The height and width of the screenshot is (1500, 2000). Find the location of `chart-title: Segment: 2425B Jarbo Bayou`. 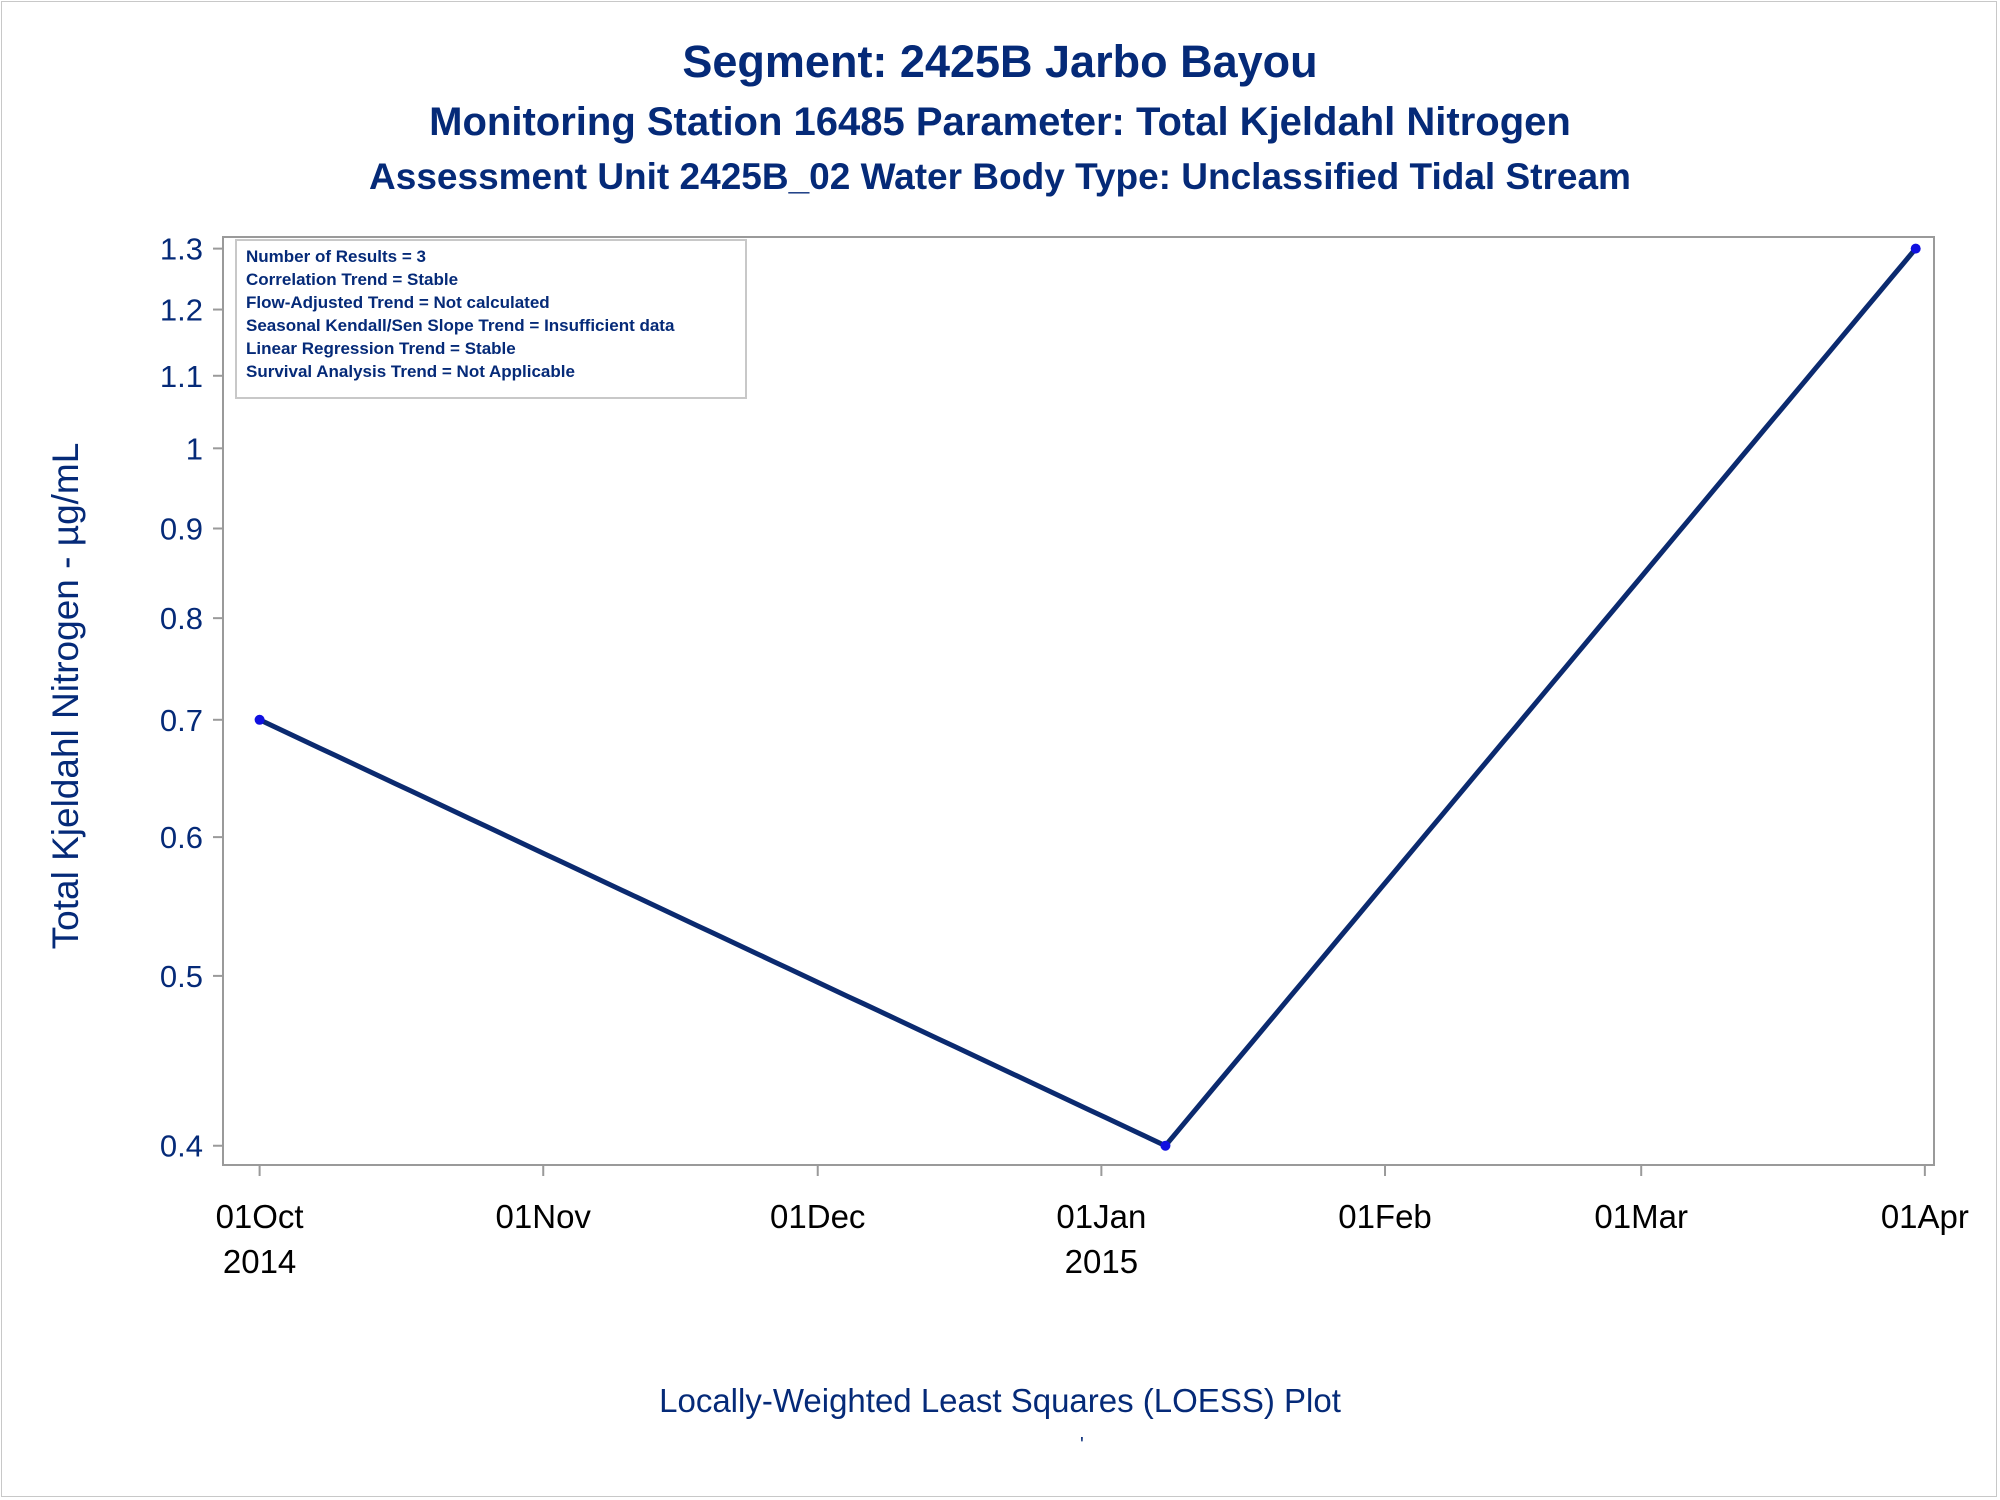

chart-title: Segment: 2425B Jarbo Bayou is located at coordinates (1000, 61).